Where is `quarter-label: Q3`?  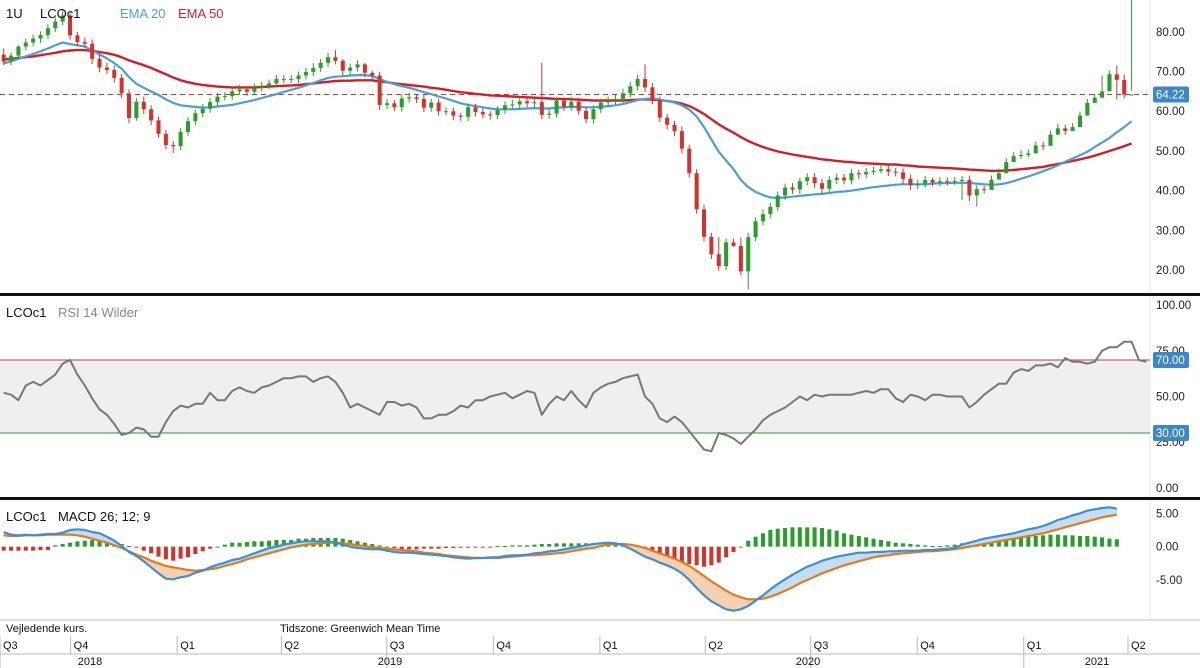
quarter-label: Q3 is located at coordinates (821, 646).